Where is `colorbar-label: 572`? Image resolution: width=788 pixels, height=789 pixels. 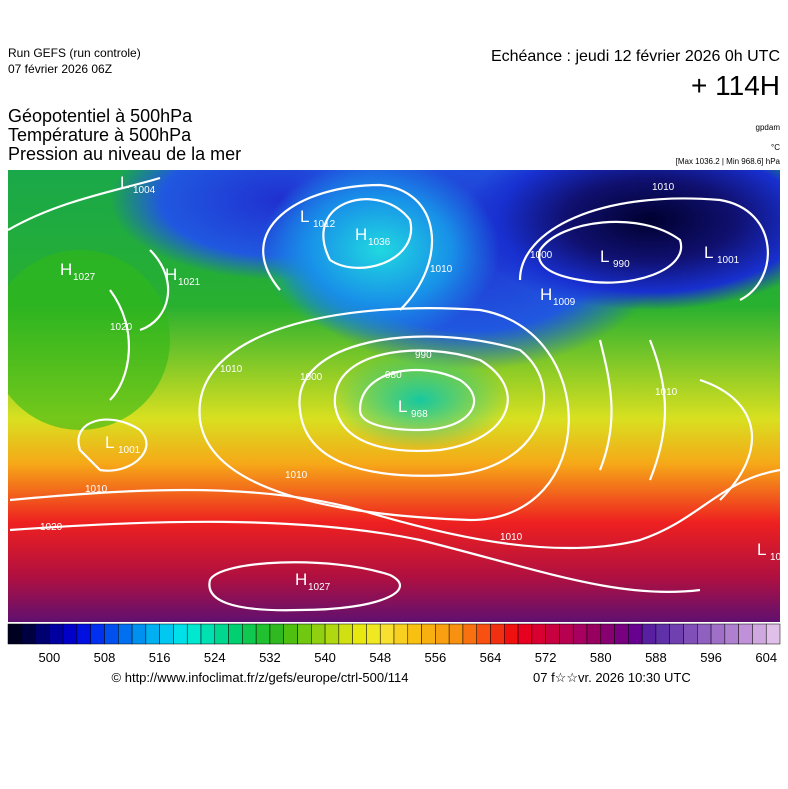 colorbar-label: 572 is located at coordinates (546, 657).